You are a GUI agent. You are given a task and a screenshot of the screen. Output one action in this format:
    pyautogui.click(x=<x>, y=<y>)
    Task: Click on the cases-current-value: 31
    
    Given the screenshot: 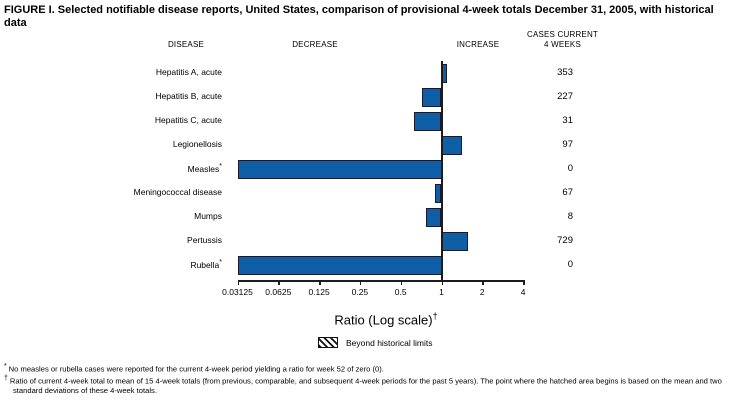 What is the action you would take?
    pyautogui.click(x=567, y=120)
    